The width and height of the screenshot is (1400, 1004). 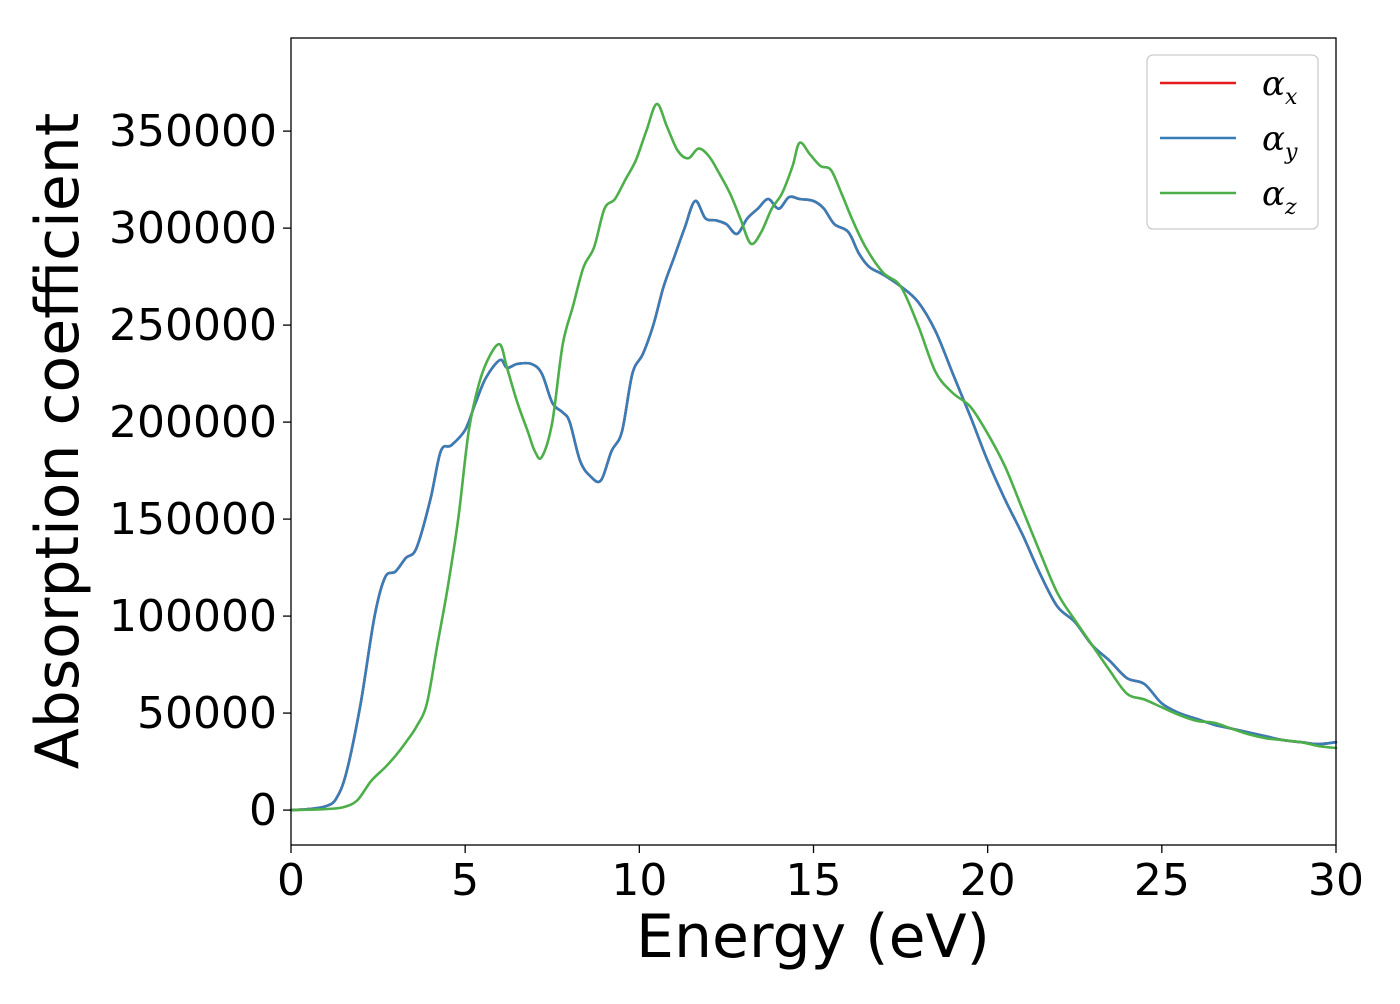 What do you see at coordinates (1162, 880) in the screenshot?
I see `x-tick-label: 25` at bounding box center [1162, 880].